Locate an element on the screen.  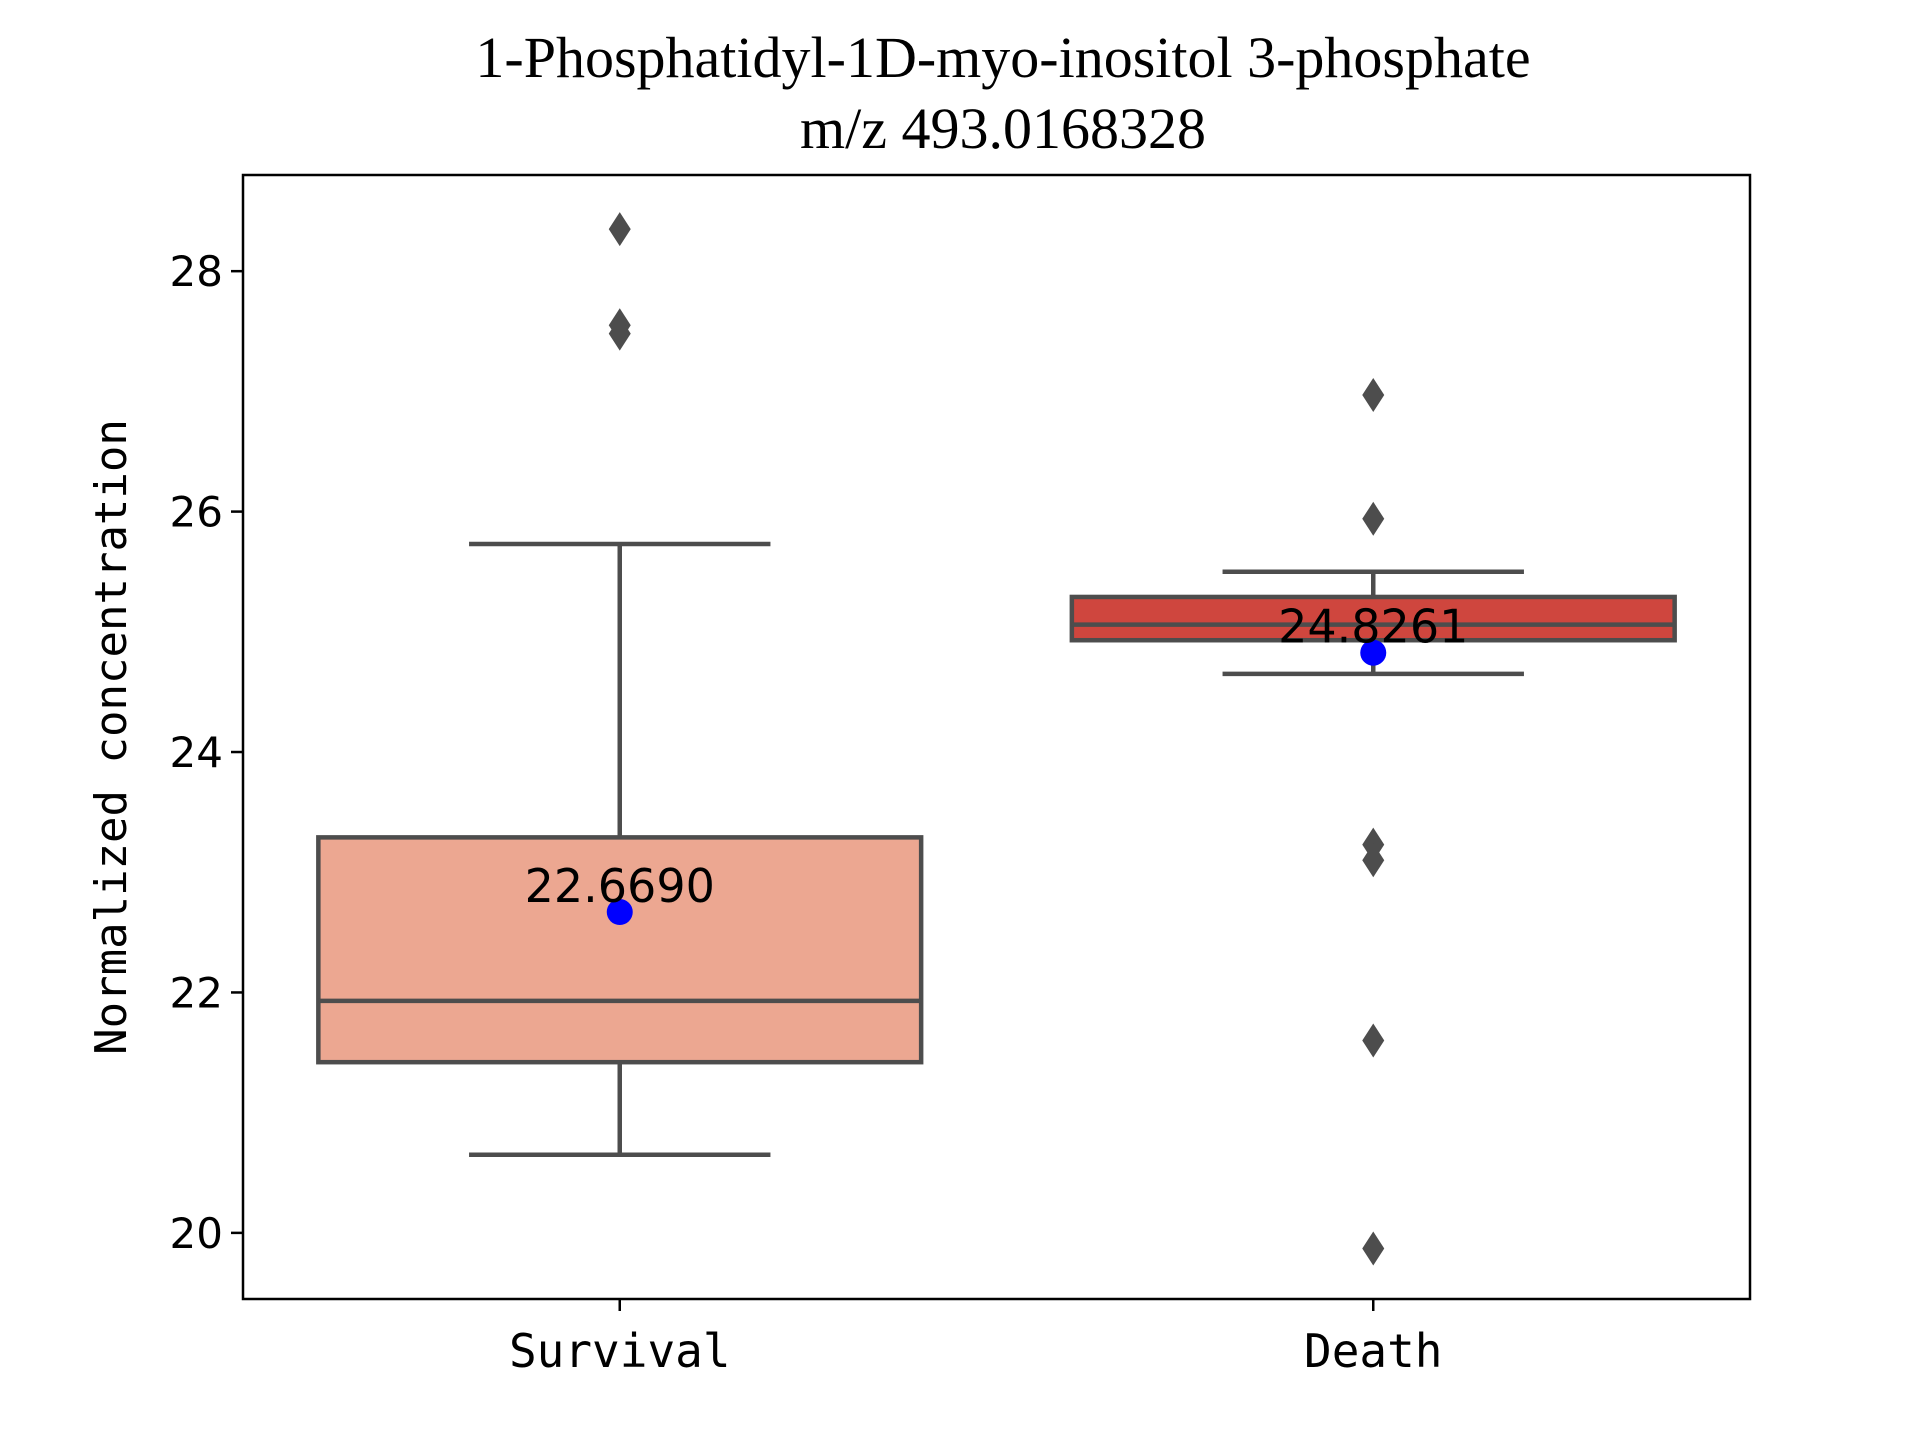
y-axis-label: Normalized concentration is located at coordinates (111, 737).